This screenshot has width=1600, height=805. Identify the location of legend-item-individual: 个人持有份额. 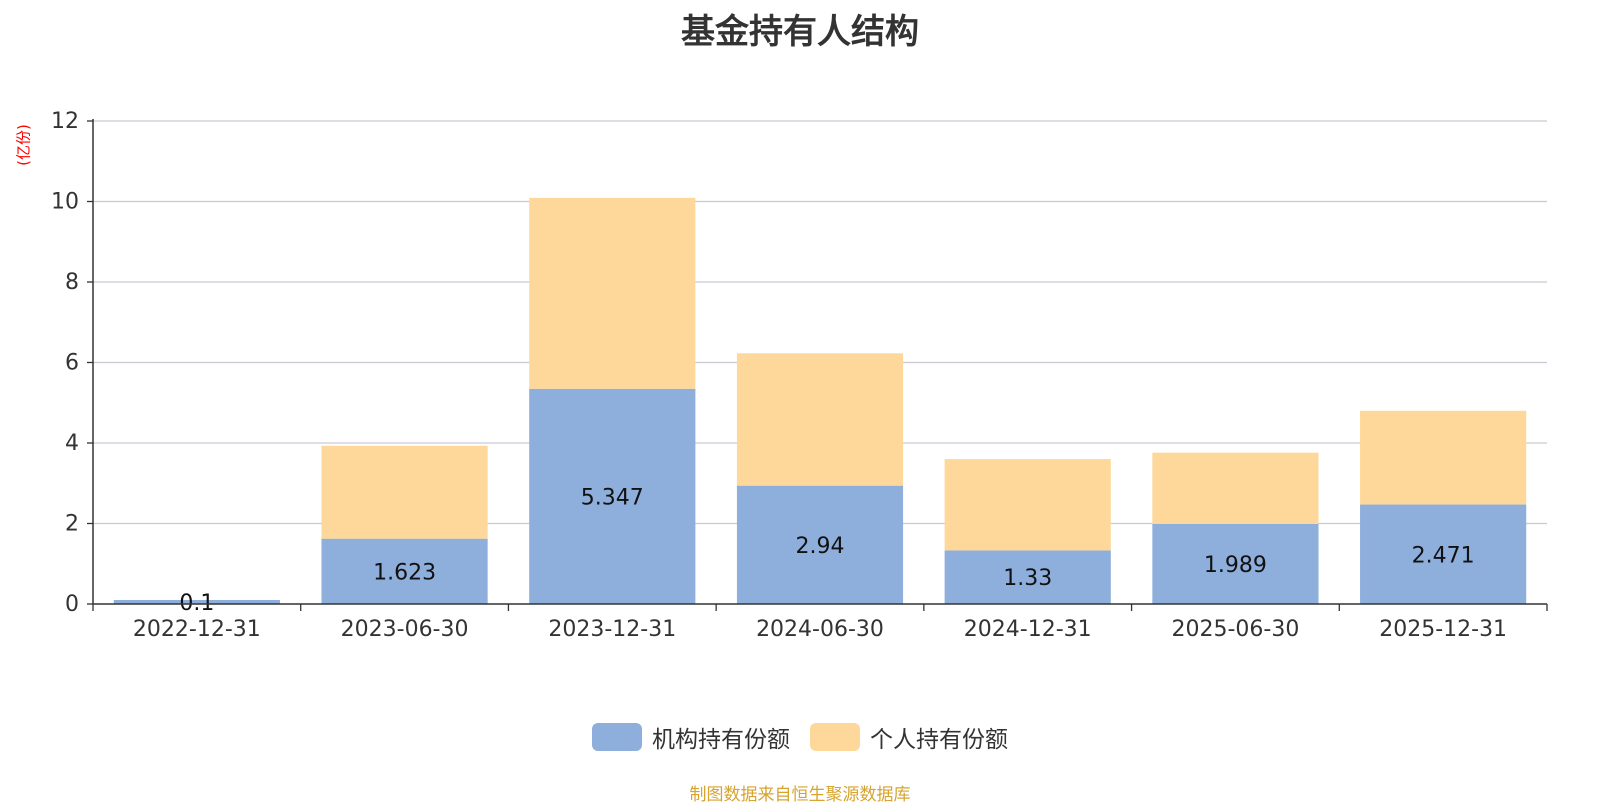
(909, 737).